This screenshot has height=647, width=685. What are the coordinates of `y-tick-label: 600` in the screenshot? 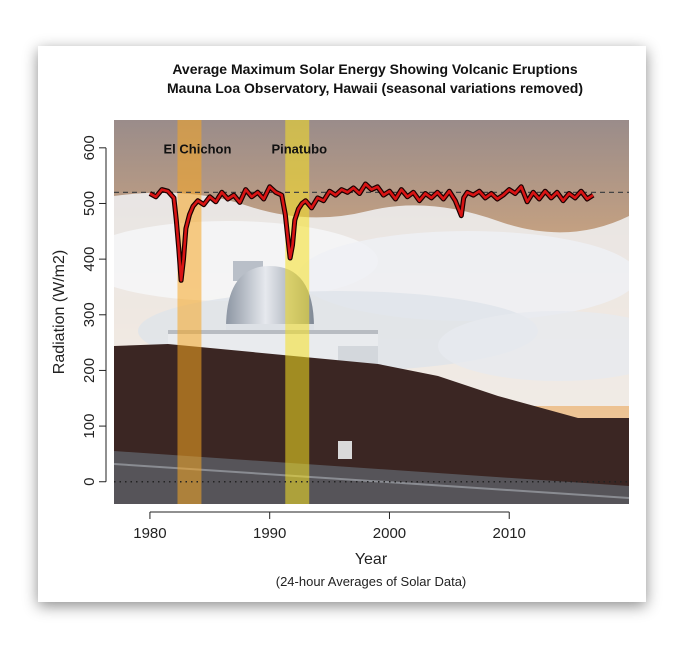 It's located at (89, 147).